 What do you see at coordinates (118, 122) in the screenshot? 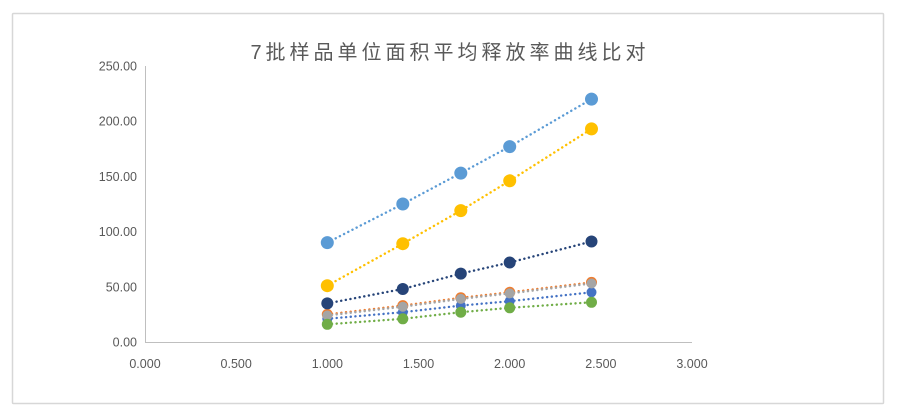
I see `y-tick-label: 200.00` at bounding box center [118, 122].